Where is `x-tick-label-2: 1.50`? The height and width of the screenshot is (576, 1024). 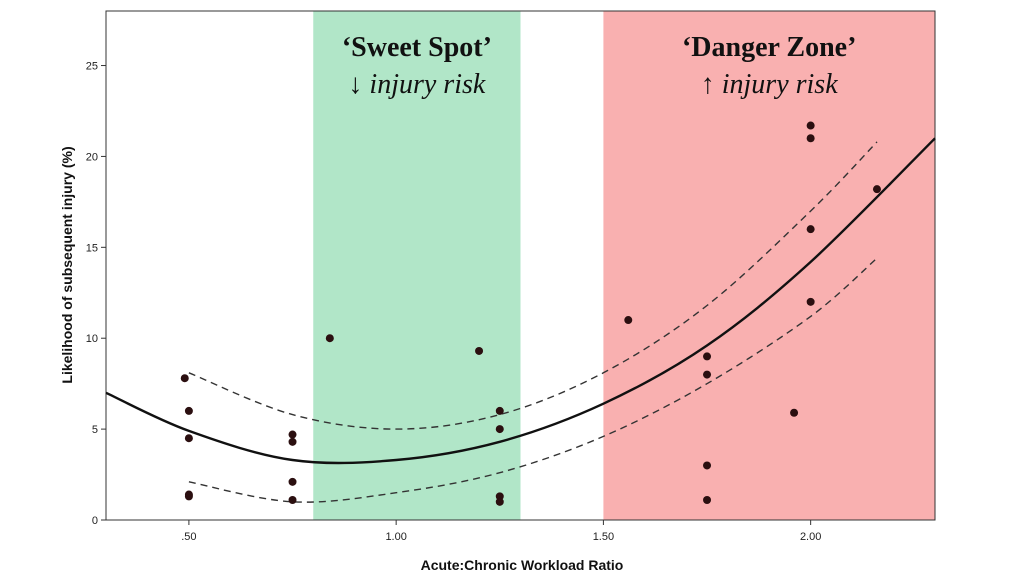
x-tick-label-2: 1.50 is located at coordinates (603, 537).